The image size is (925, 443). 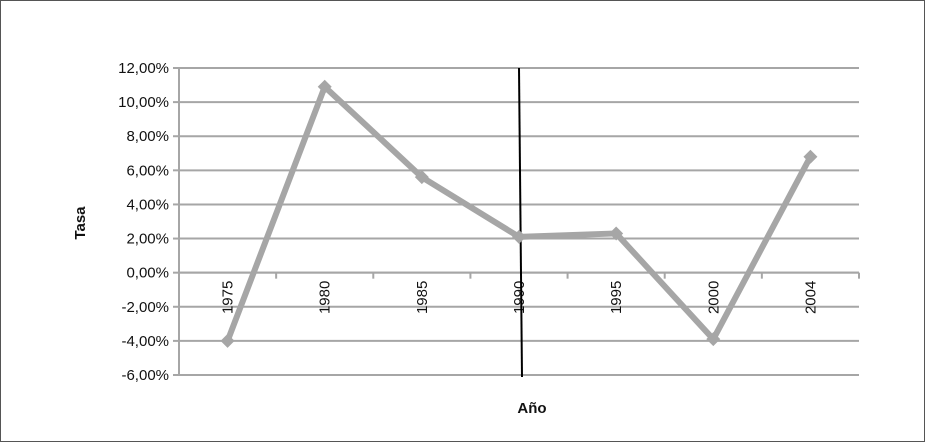 I want to click on x-tick-label: 1990, so click(x=519, y=297).